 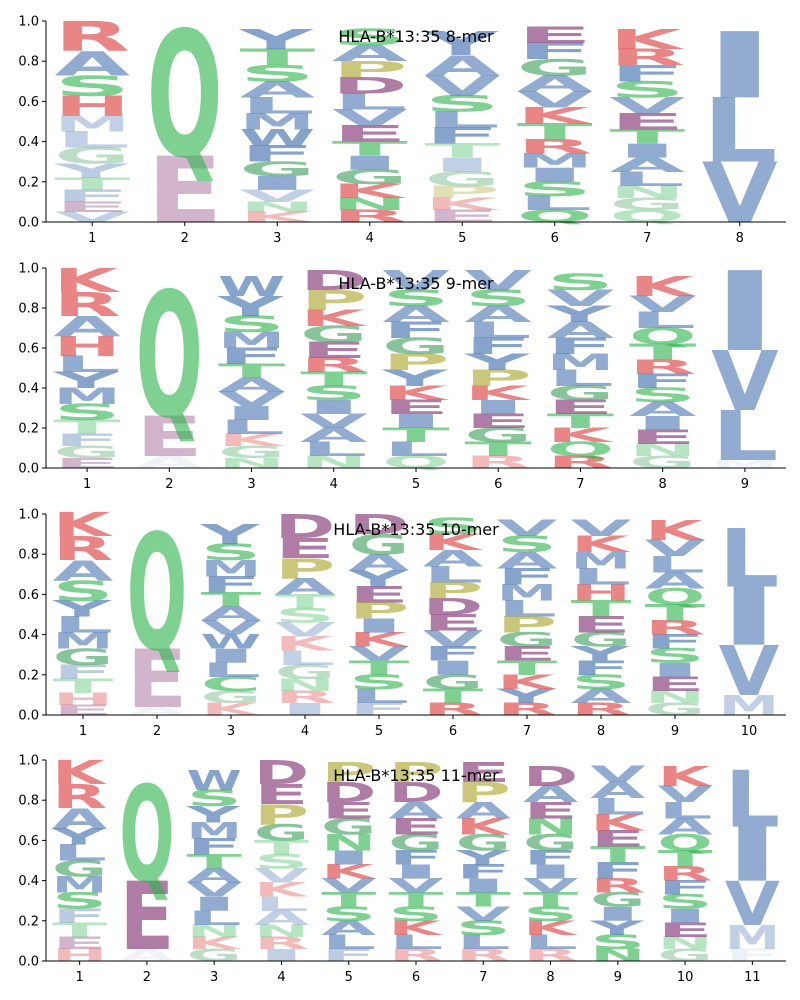 What do you see at coordinates (618, 977) in the screenshot?
I see `x-tick-label: 9` at bounding box center [618, 977].